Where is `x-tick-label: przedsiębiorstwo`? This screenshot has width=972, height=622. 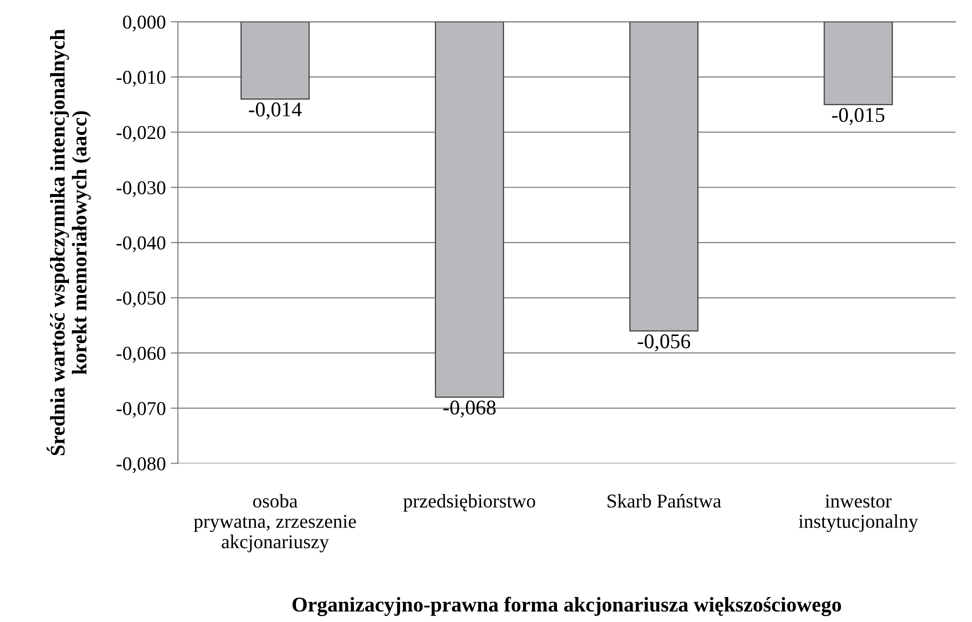 x-tick-label: przedsiębiorstwo is located at coordinates (469, 503).